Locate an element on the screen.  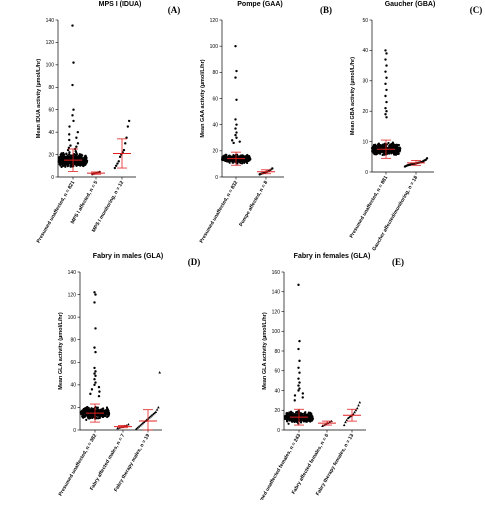
panel-label: (C) is located at coordinates (476, 10).